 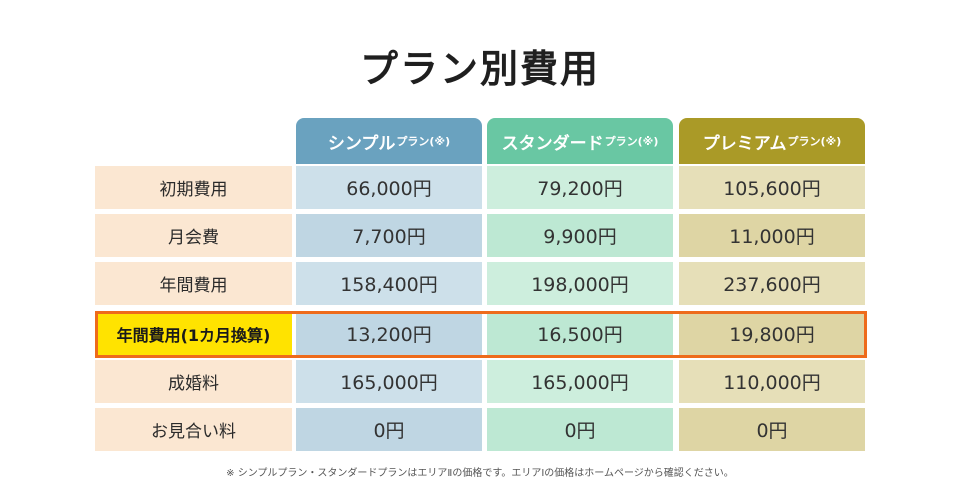 I want to click on plan-header-standard: スタンダード プラン(※), so click(x=580, y=141).